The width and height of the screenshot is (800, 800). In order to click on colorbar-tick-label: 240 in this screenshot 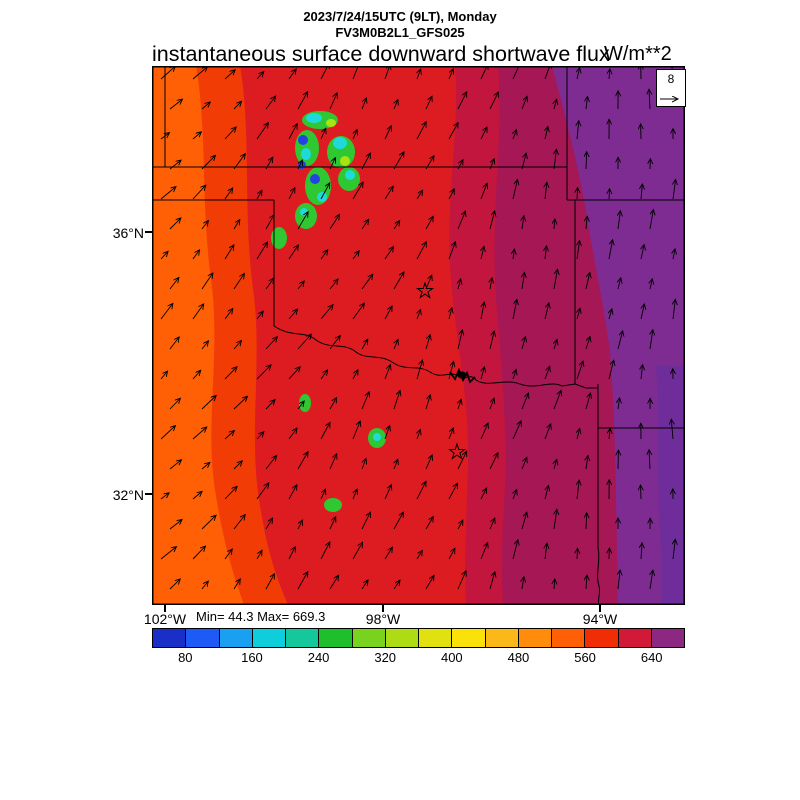, I will do `click(318, 657)`.